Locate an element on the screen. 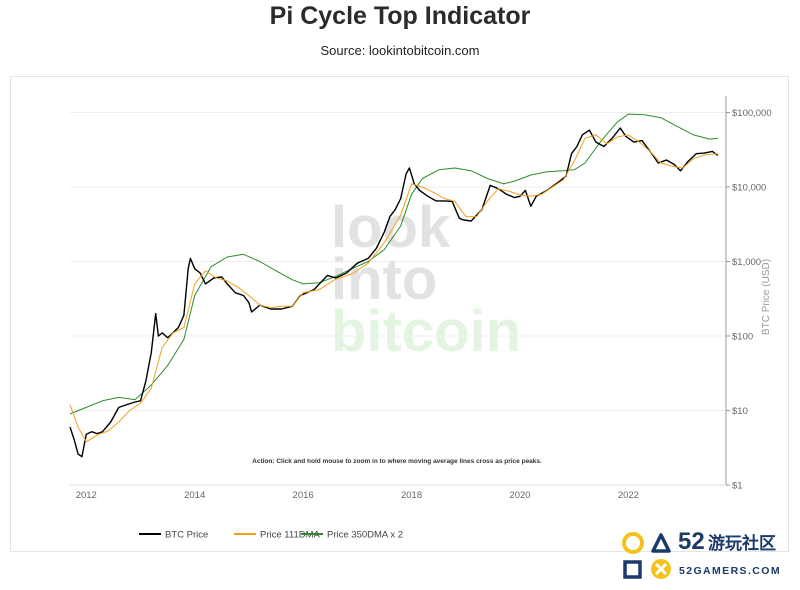 This screenshot has height=590, width=800. cross-icon is located at coordinates (661, 569).